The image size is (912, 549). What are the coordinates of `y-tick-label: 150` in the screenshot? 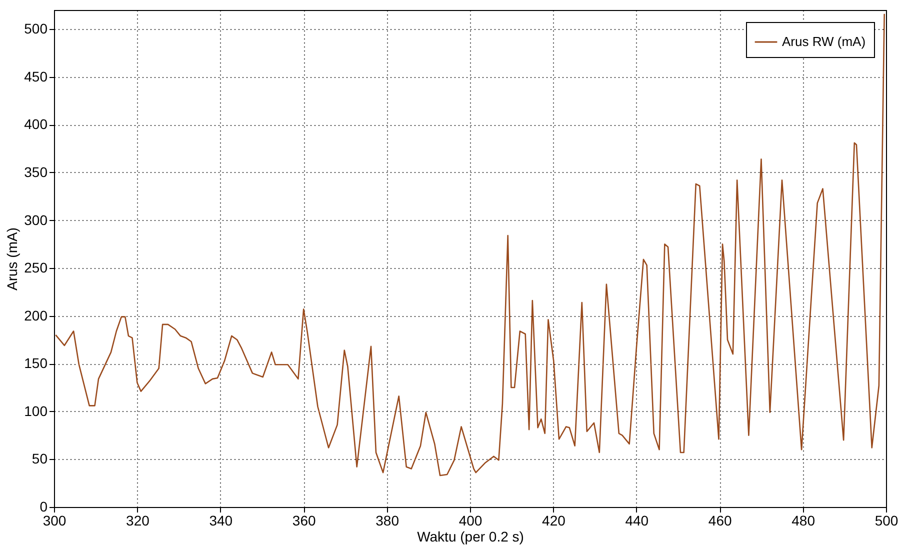 It's located at (36, 363).